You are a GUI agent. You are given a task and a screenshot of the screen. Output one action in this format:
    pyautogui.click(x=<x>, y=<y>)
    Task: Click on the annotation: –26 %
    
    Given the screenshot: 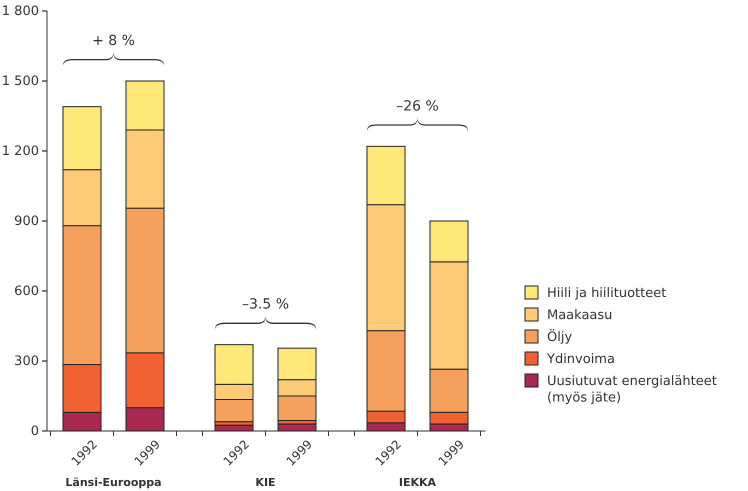 What is the action you would take?
    pyautogui.click(x=417, y=106)
    